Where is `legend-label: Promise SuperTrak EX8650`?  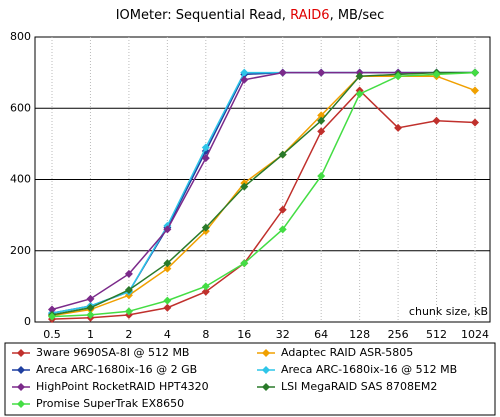
legend-label: Promise SuperTrak EX8650 is located at coordinates (110, 403).